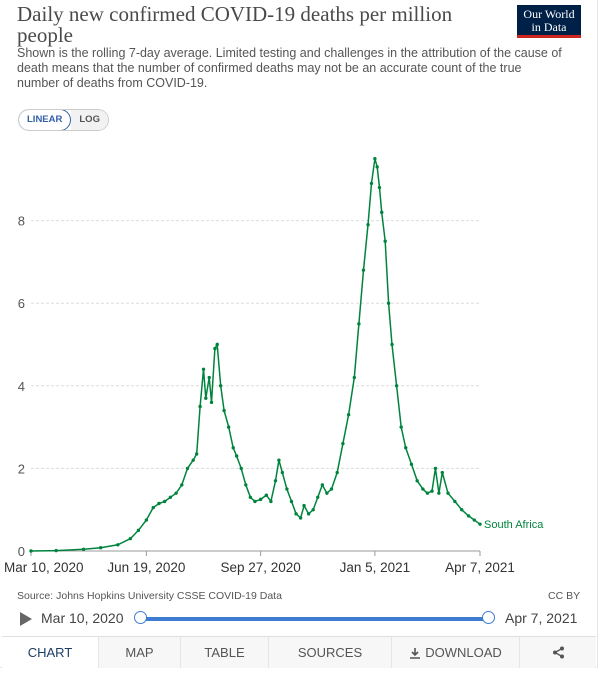 This screenshot has width=602, height=693. What do you see at coordinates (375, 567) in the screenshot?
I see `x-tick-label: Jan 5, 2021` at bounding box center [375, 567].